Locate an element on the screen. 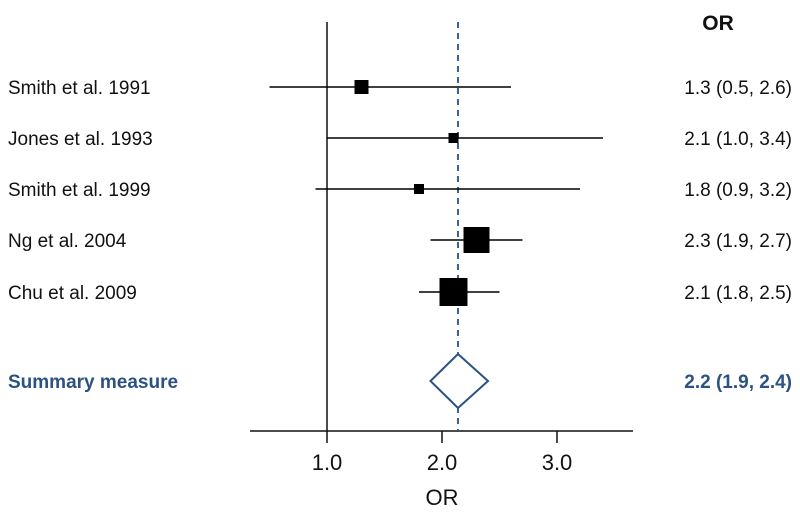 Image resolution: width=800 pixels, height=517 pixels. summary-label: Summary measure is located at coordinates (93, 382).